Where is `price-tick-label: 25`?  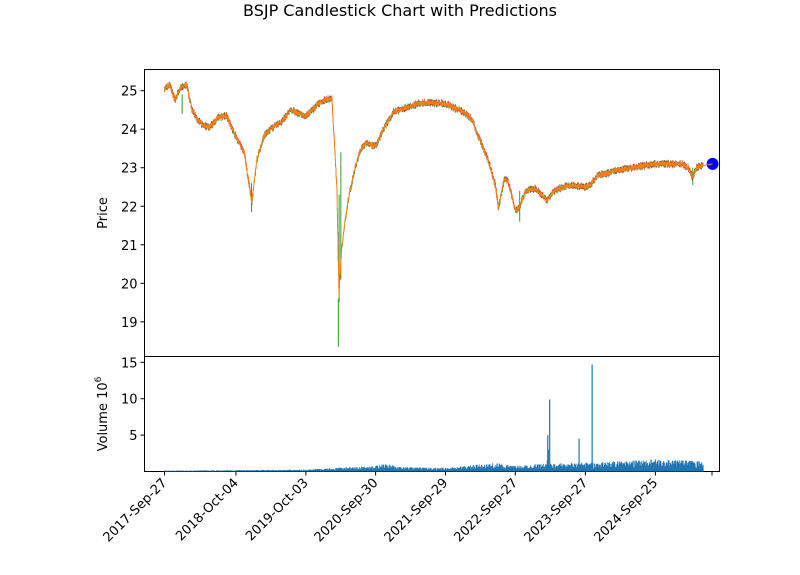 price-tick-label: 25 is located at coordinates (129, 92).